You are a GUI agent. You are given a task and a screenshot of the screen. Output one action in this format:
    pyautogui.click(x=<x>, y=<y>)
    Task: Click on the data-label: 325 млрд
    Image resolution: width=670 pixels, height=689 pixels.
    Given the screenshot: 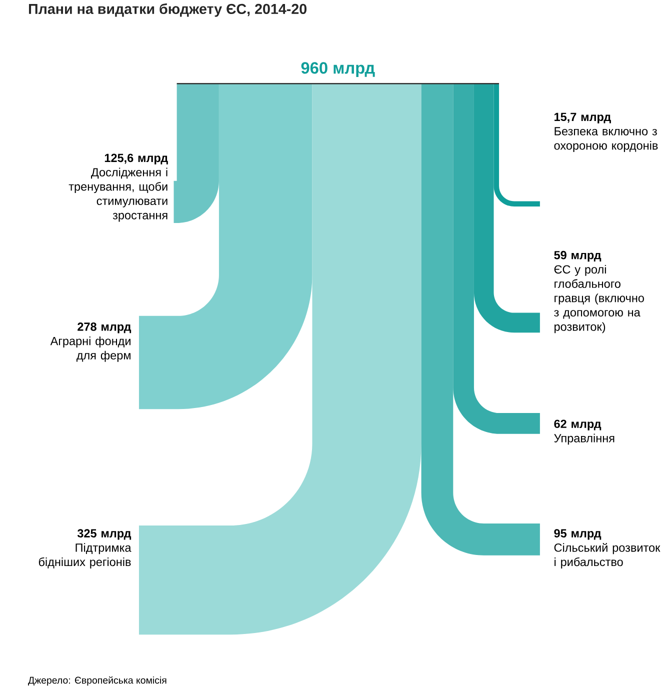 What is the action you would take?
    pyautogui.click(x=105, y=534)
    